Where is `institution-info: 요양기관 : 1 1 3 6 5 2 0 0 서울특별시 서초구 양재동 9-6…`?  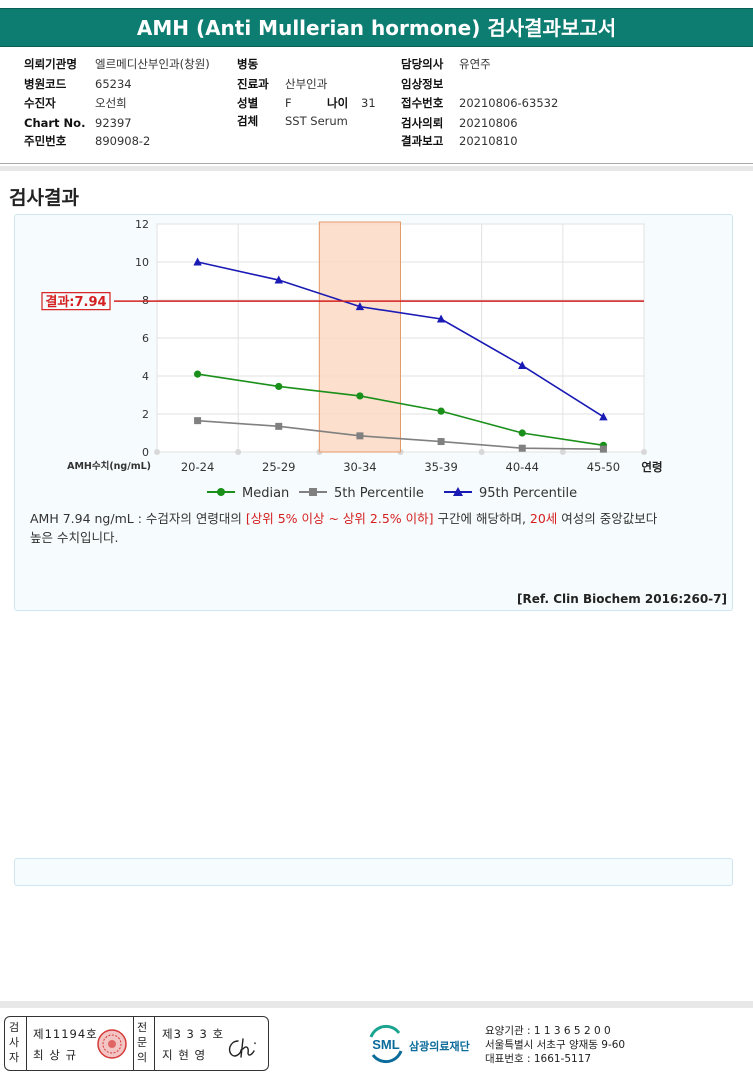
institution-info: 요양기관 : 1 1 3 6 5 2 0 0 서울특별시 서초구 양재동 9-6… is located at coordinates (555, 1045).